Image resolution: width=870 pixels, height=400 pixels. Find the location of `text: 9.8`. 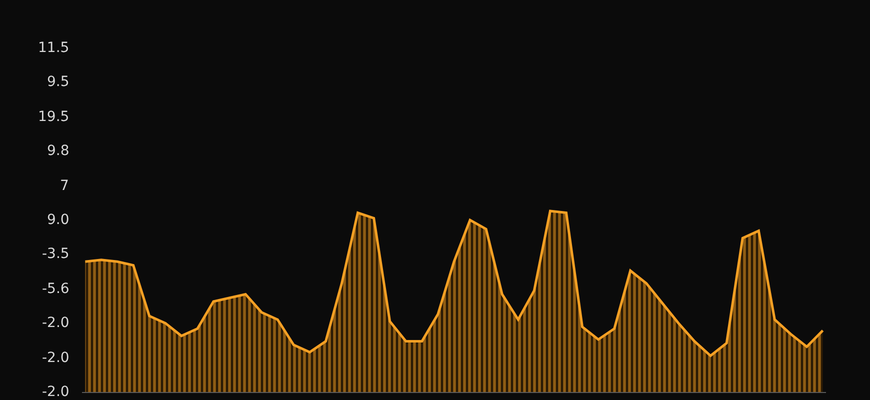

text: 9.8 is located at coordinates (58, 151).